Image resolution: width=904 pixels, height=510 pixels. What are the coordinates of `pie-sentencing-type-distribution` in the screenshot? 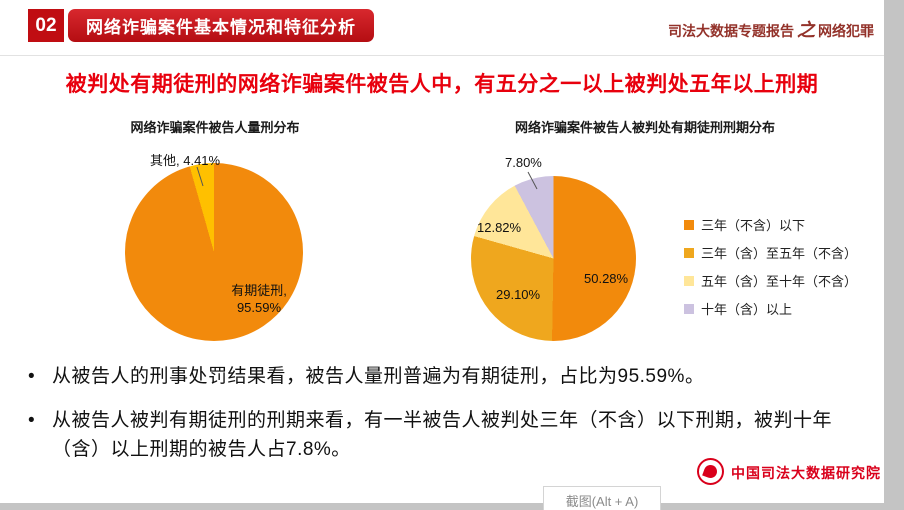 It's located at (214, 252).